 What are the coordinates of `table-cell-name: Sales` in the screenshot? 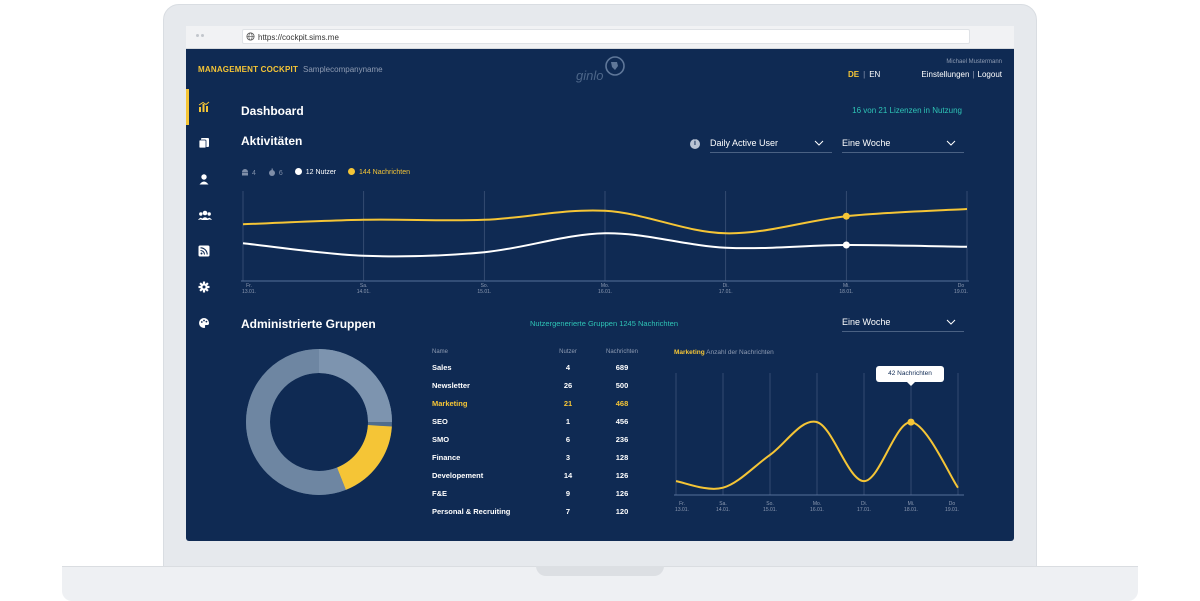 It's located at (442, 367).